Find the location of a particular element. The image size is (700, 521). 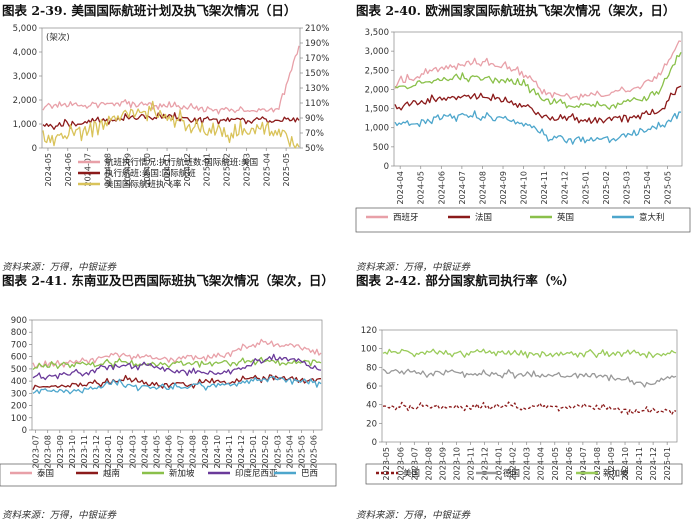

c3-ytick-label: 300 is located at coordinates (19, 394).